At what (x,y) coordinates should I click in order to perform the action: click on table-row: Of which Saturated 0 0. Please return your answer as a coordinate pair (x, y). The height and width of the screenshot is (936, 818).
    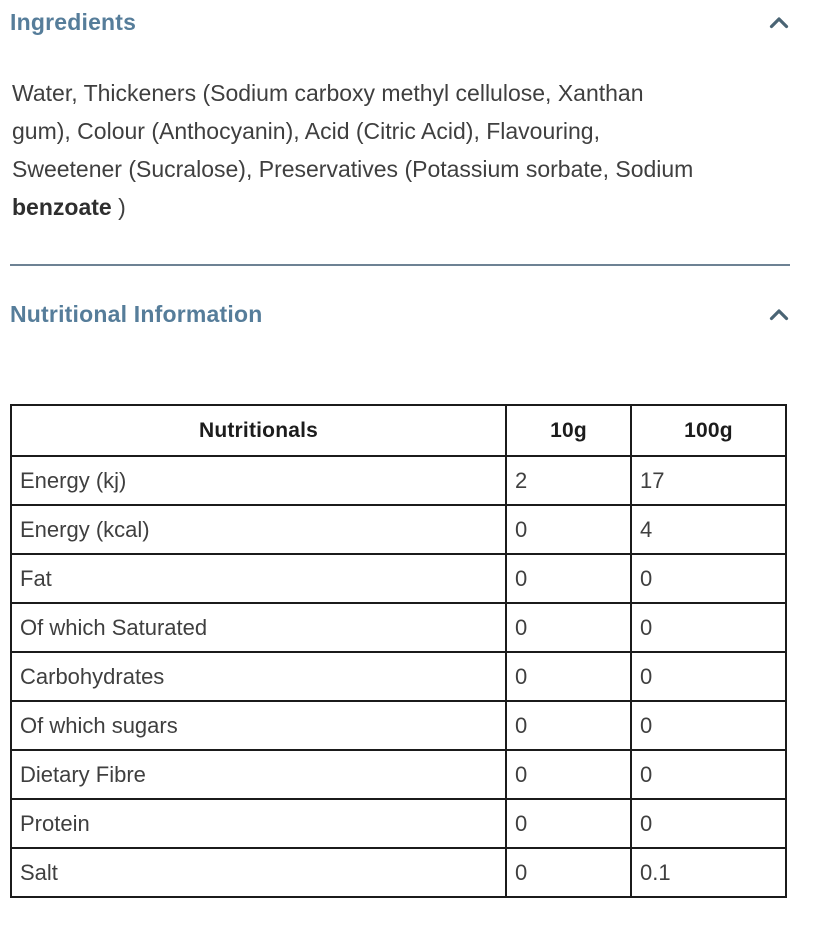
    Looking at the image, I should click on (398, 627).